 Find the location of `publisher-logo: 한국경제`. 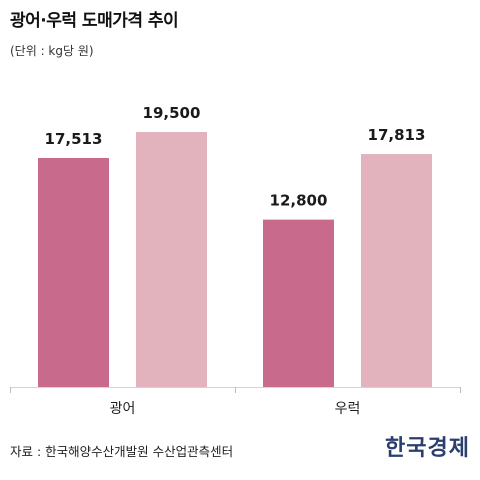

publisher-logo: 한국경제 is located at coordinates (427, 448).